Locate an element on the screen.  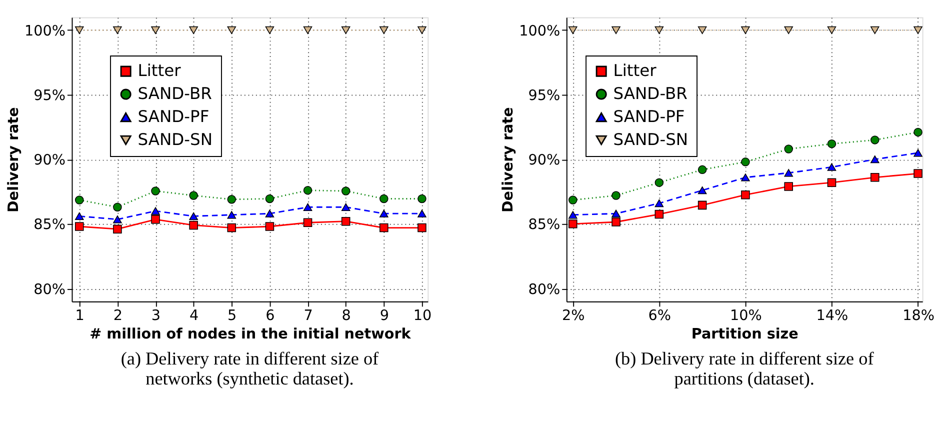
x-tick-label: 6 is located at coordinates (270, 316).